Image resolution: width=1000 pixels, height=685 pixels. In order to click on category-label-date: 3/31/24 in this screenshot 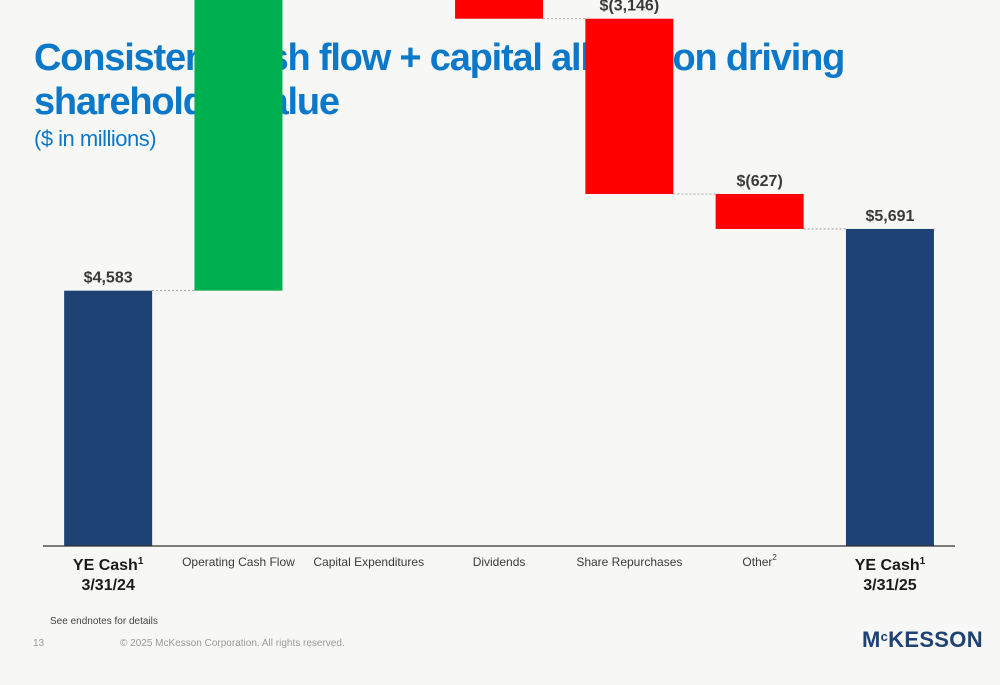, I will do `click(107, 585)`.